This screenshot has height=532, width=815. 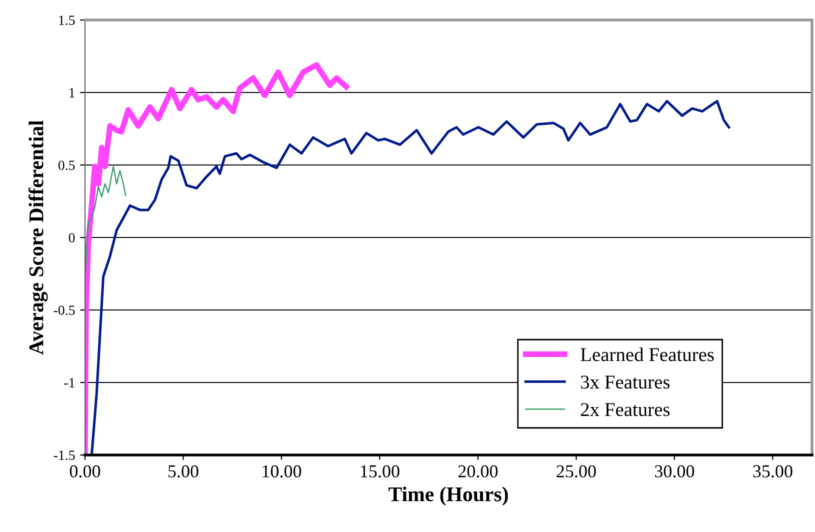 I want to click on x-axis-title: Time (Hours), so click(x=448, y=496).